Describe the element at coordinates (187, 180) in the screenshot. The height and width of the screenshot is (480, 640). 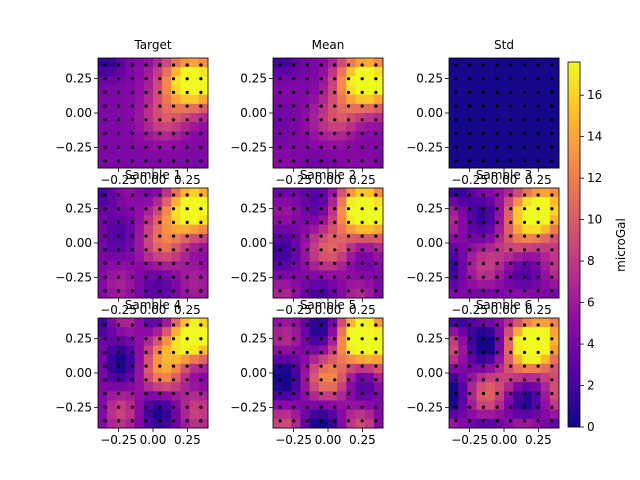
I see `x-tick-label: 0.25` at that location.